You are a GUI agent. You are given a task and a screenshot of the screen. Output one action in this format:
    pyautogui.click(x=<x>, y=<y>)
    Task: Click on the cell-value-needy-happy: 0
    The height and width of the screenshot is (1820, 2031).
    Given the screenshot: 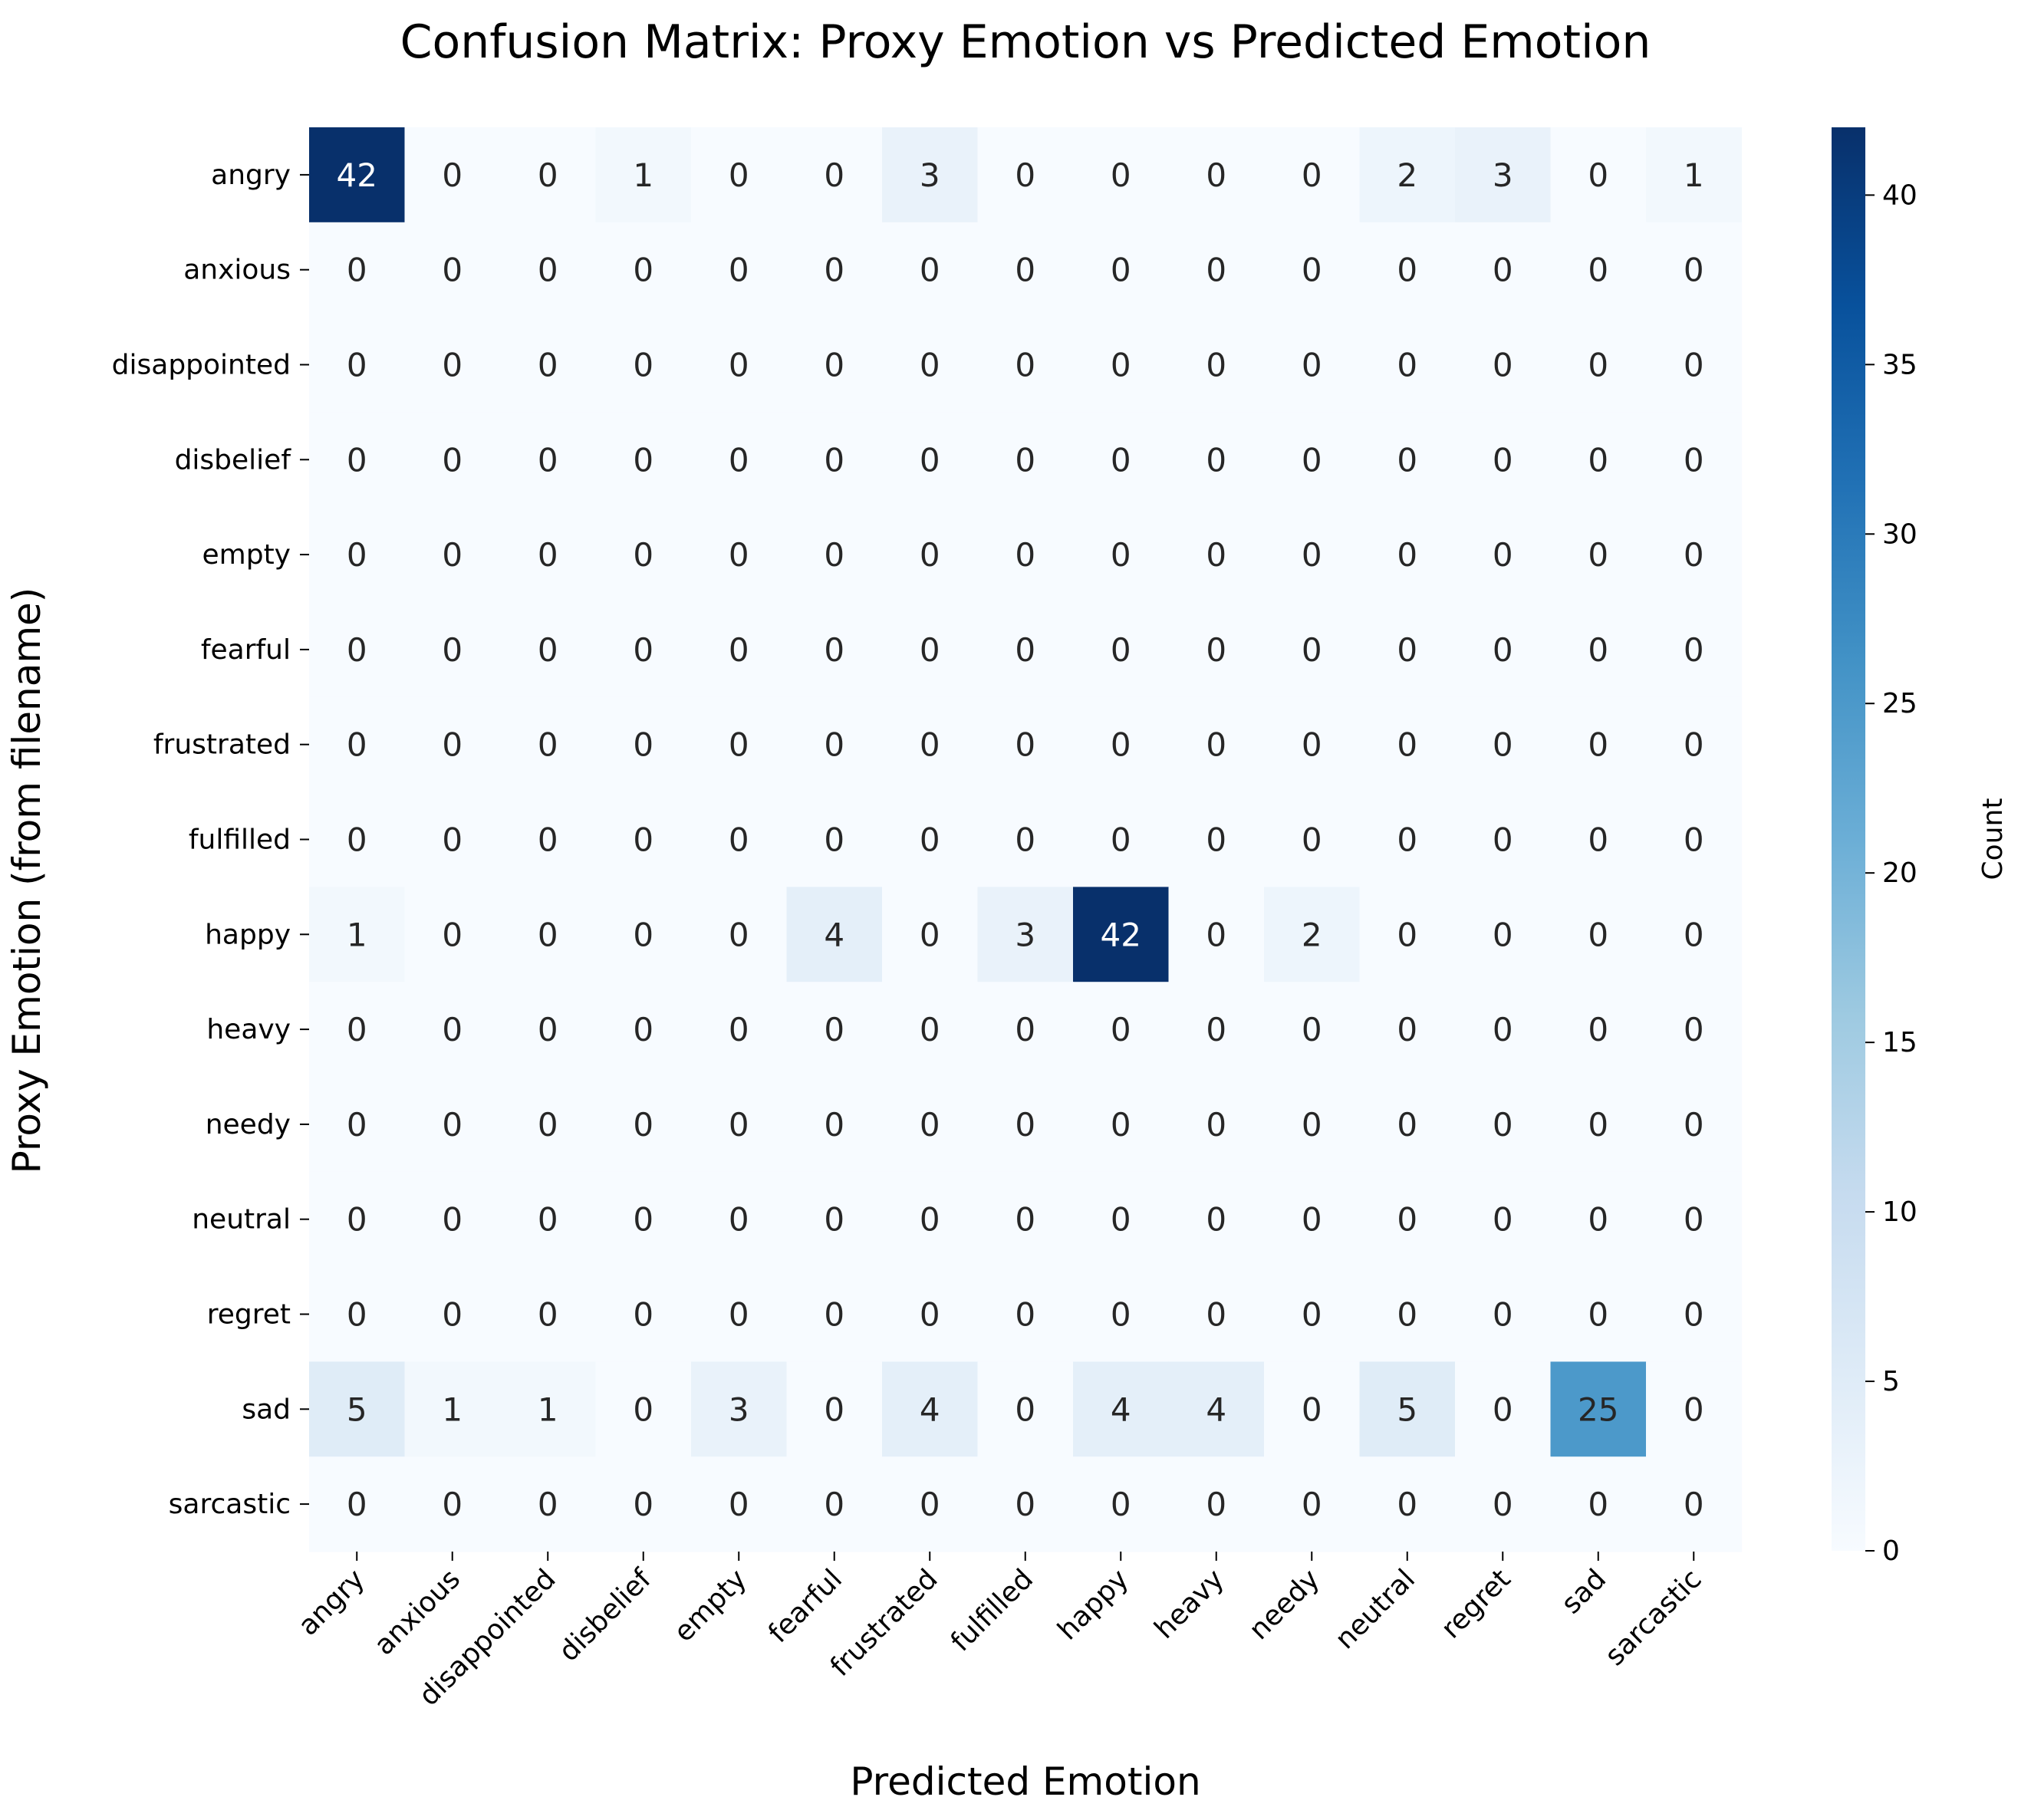 What is the action you would take?
    pyautogui.click(x=1121, y=1125)
    